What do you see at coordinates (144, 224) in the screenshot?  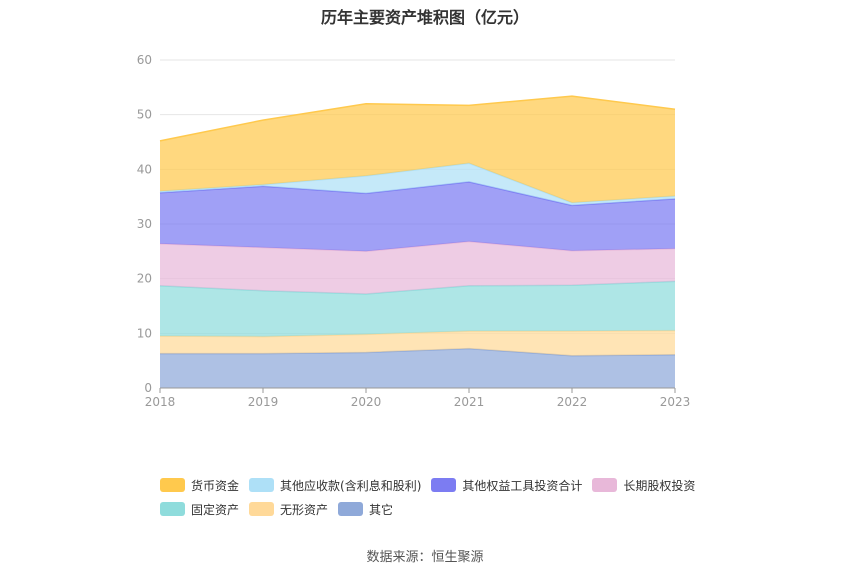 I see `y-tick-label: 30` at bounding box center [144, 224].